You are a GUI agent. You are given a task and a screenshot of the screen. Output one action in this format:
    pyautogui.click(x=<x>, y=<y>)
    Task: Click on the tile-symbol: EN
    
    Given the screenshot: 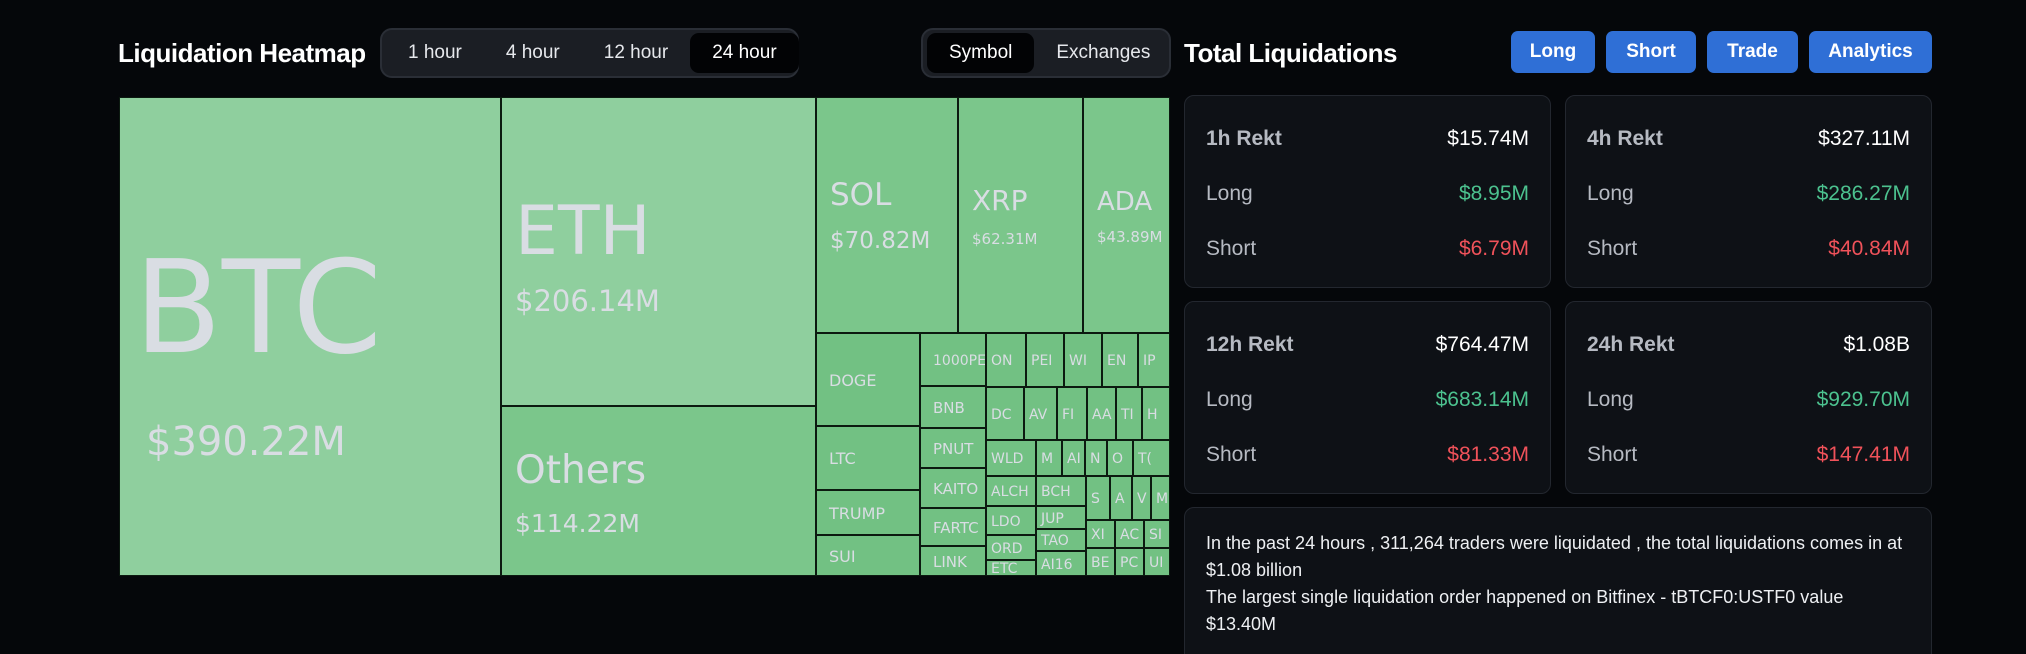 What is the action you would take?
    pyautogui.click(x=1117, y=361)
    